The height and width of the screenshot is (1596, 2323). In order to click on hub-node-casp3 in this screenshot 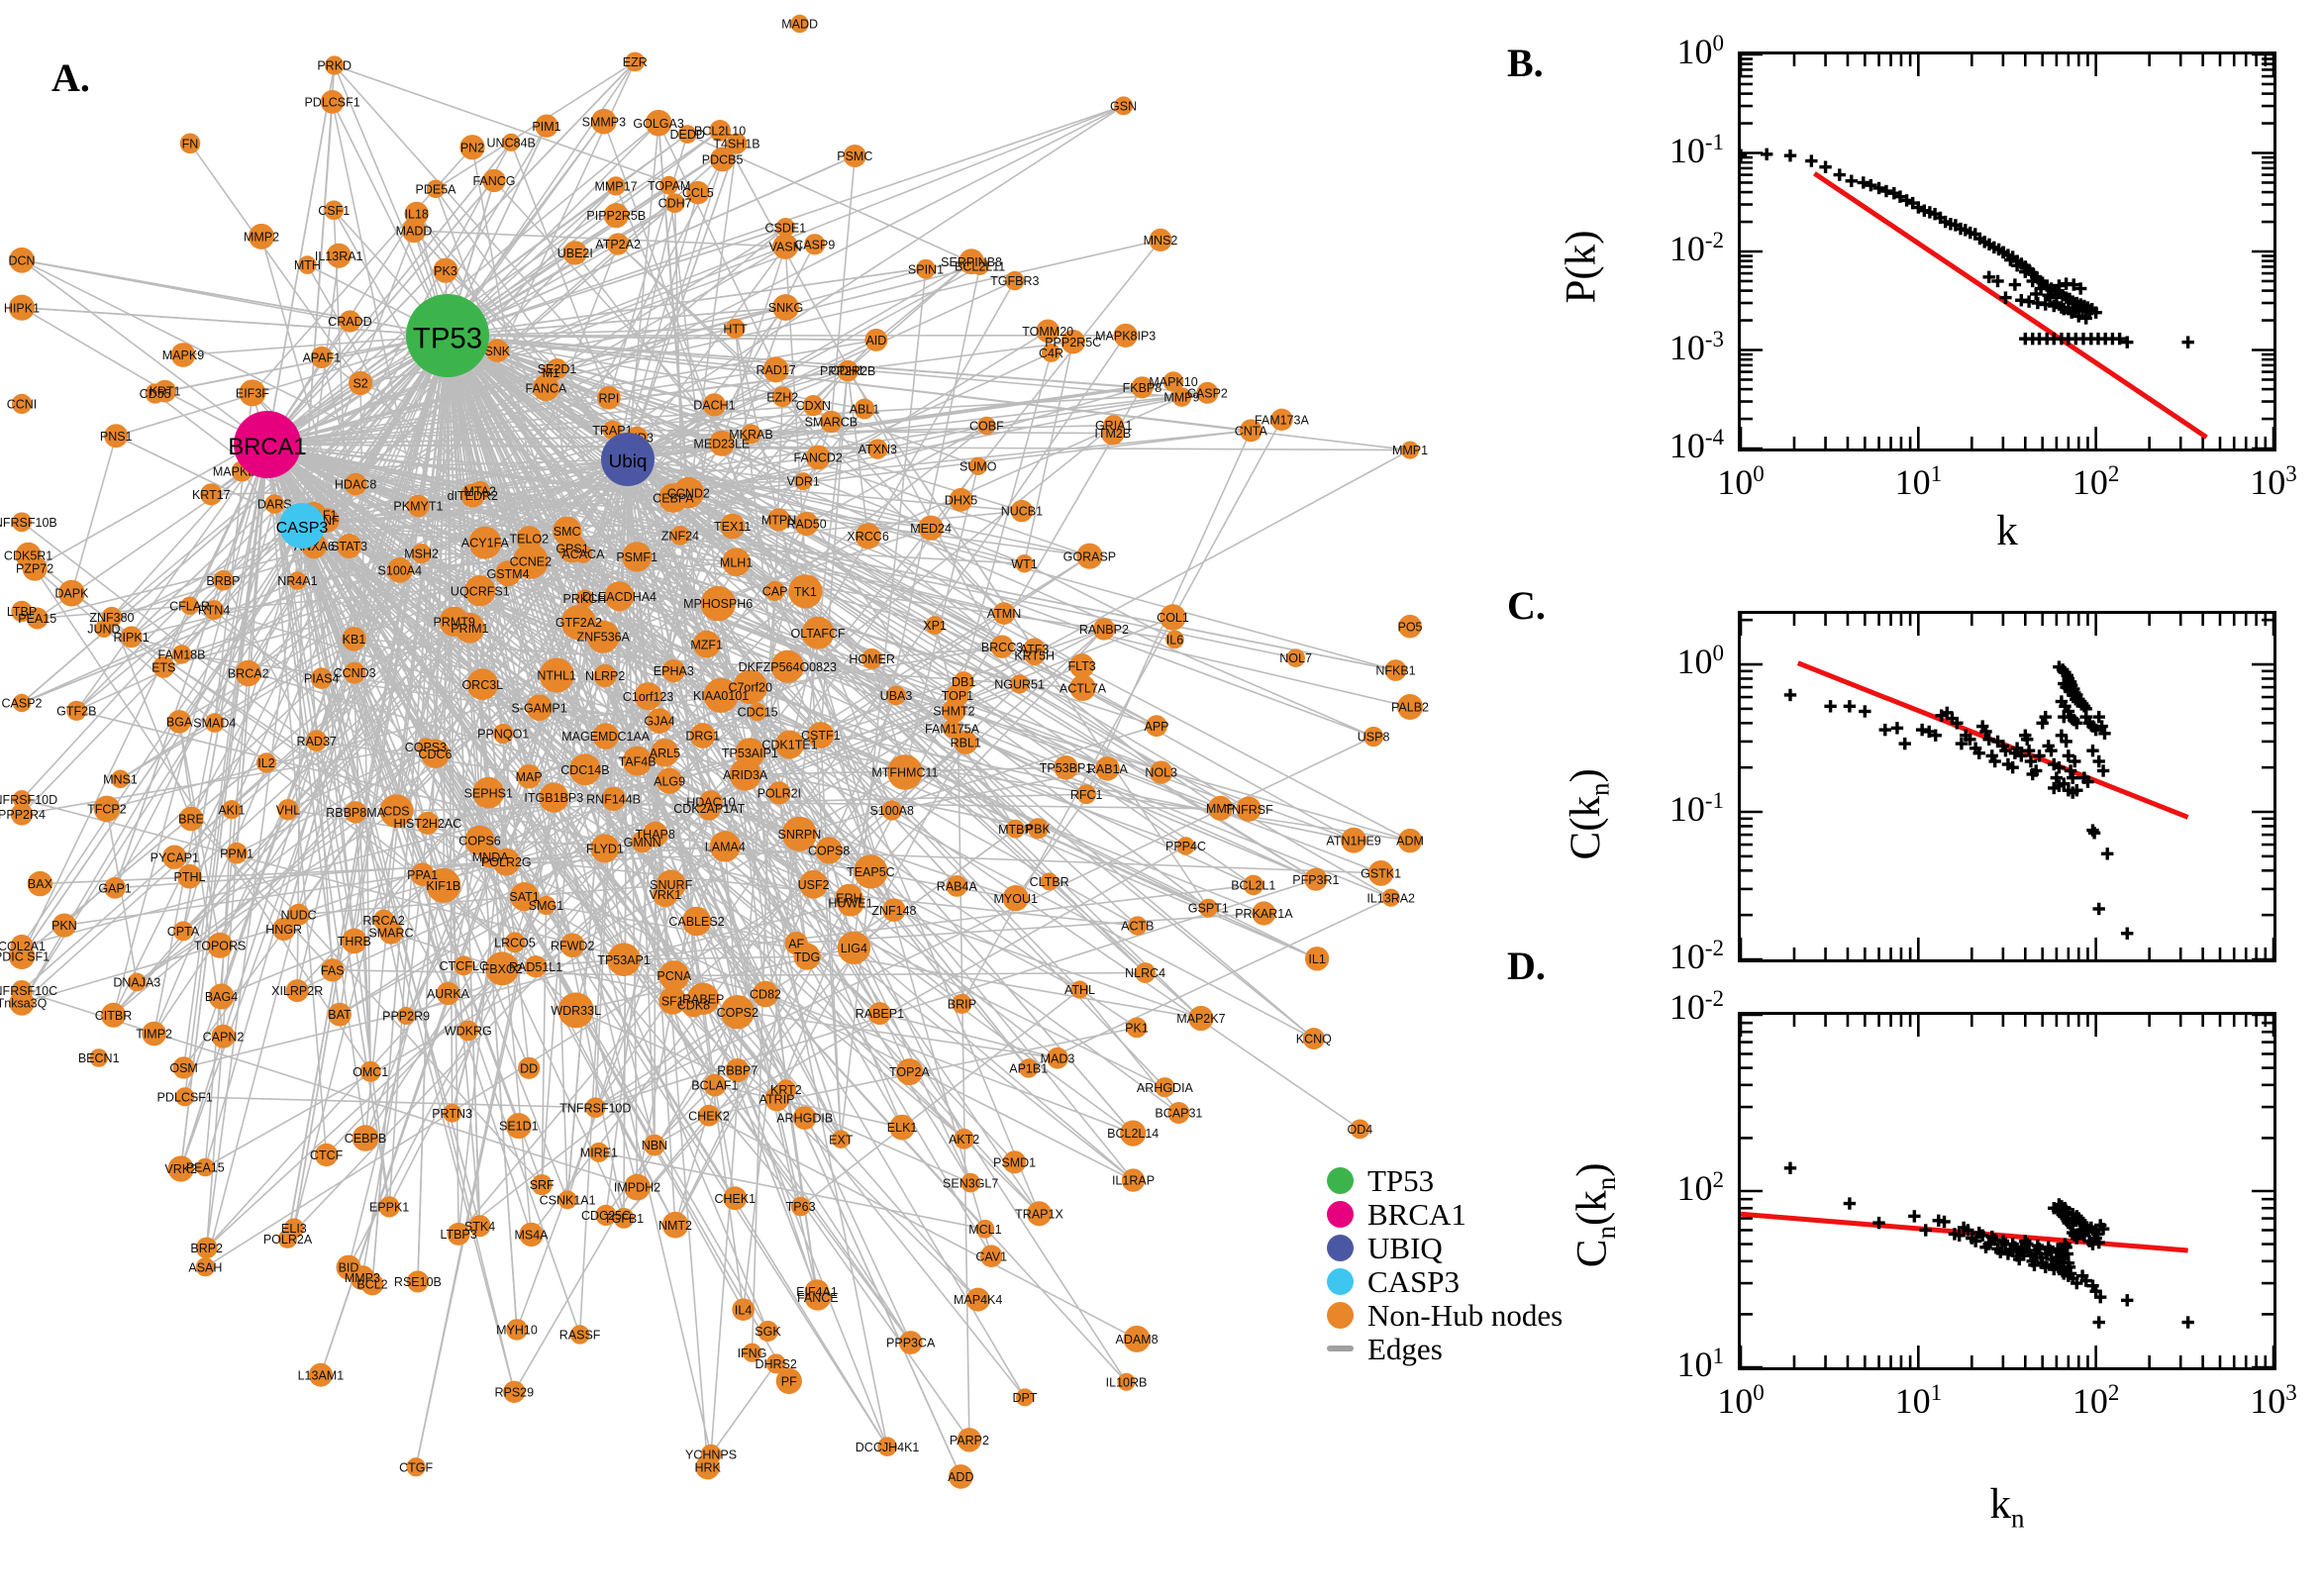, I will do `click(302, 526)`.